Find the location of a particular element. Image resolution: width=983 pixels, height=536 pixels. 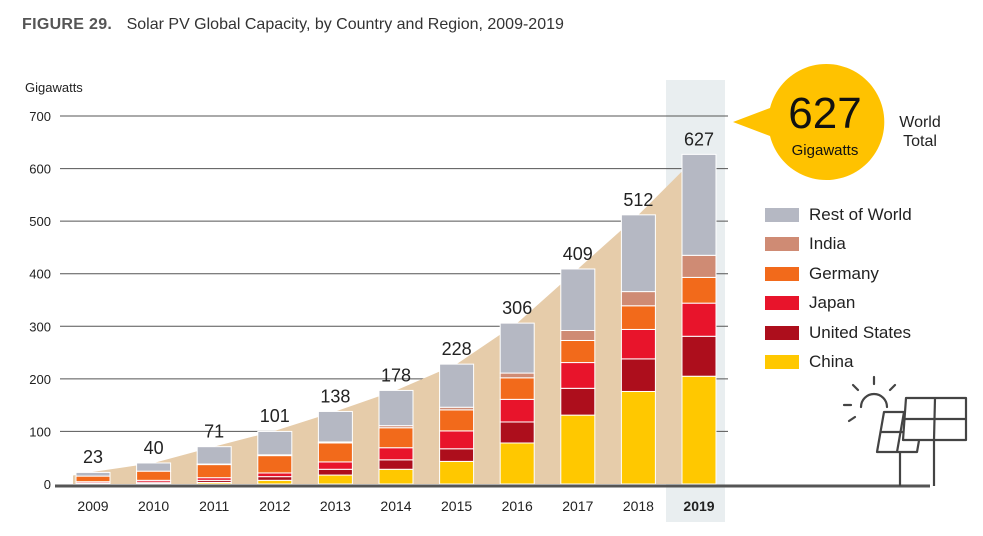

bar-rest-of-world-2017 is located at coordinates (578, 299).